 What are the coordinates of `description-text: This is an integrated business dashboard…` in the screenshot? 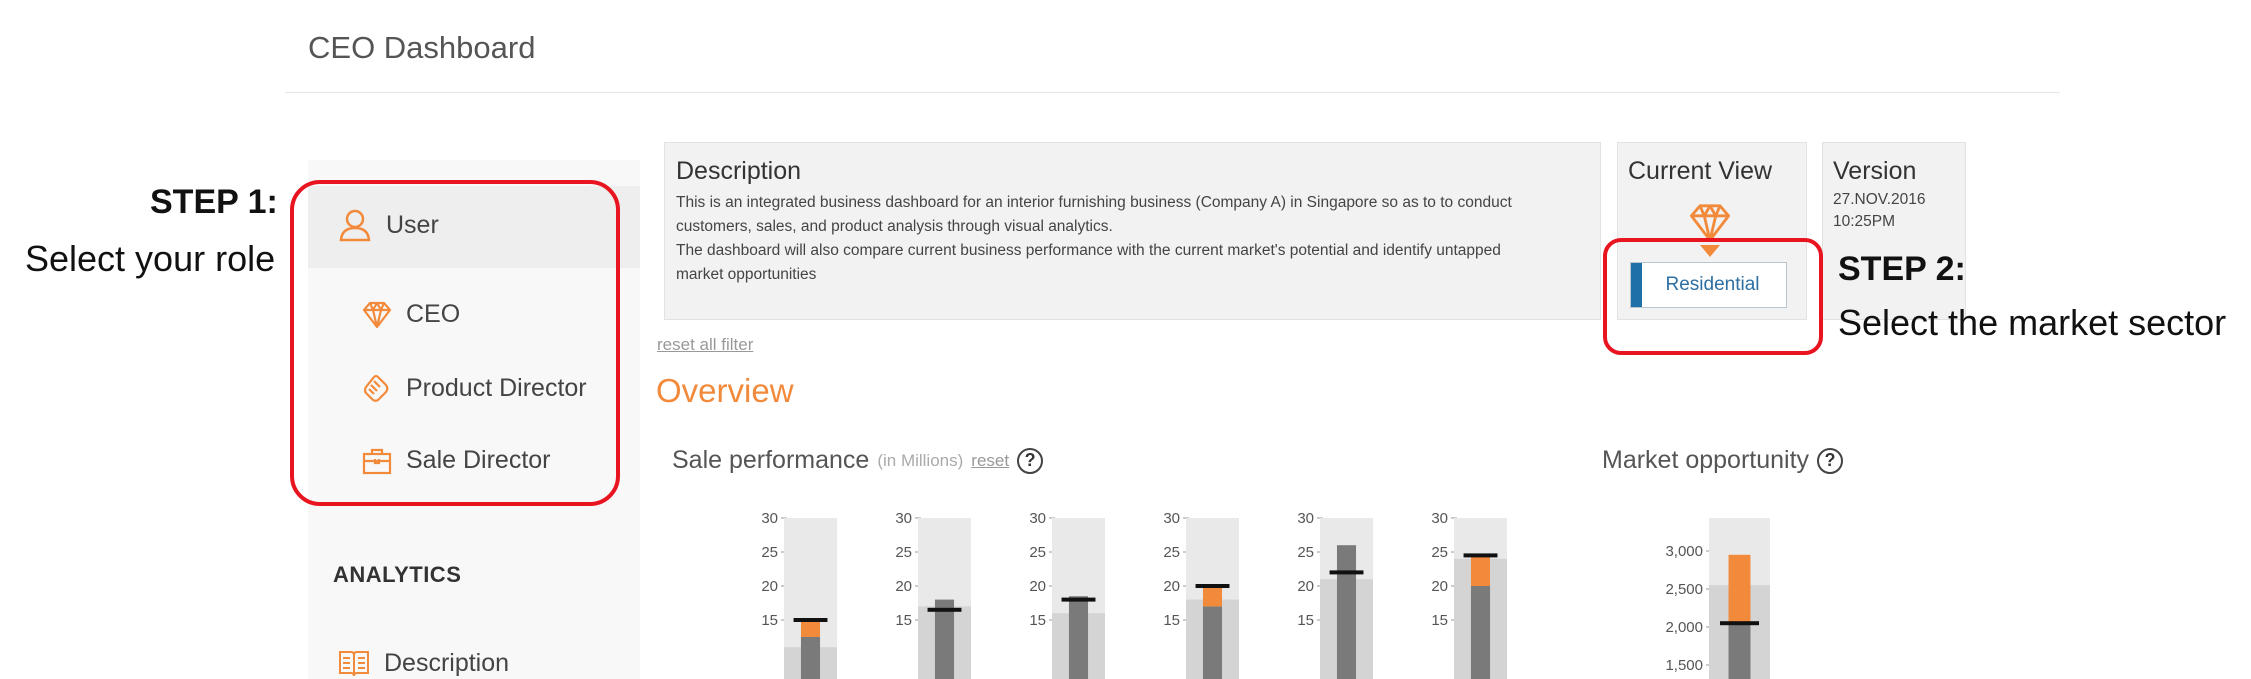 It's located at (1136, 239).